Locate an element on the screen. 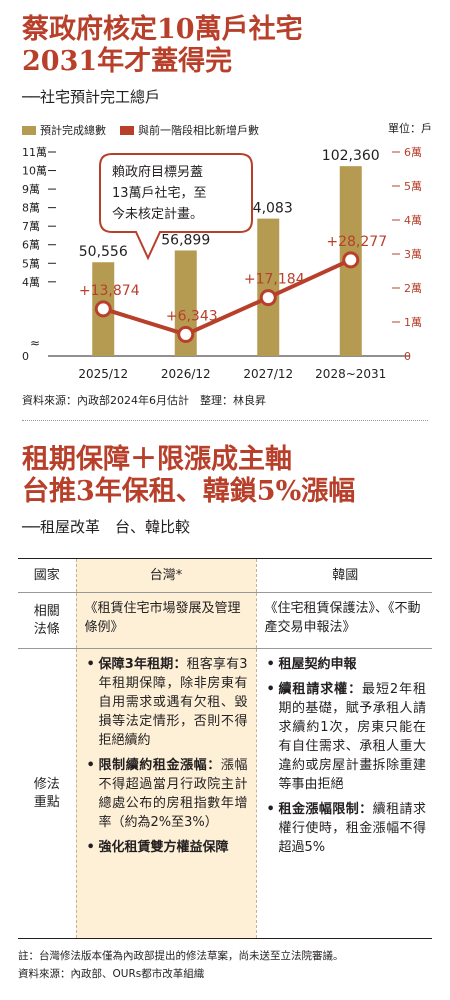 This screenshot has width=450, height=1000. law-label-line1: 相關 is located at coordinates (46, 611).